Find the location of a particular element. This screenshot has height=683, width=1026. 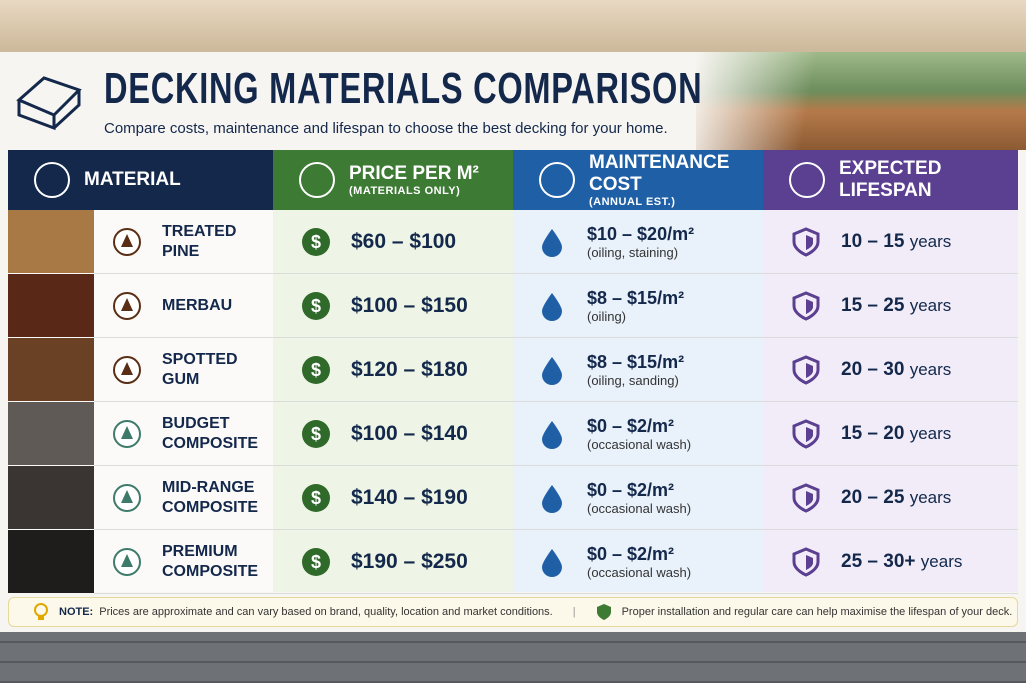

material-cell: PREMIUM COMPOSITE is located at coordinates (183, 562).